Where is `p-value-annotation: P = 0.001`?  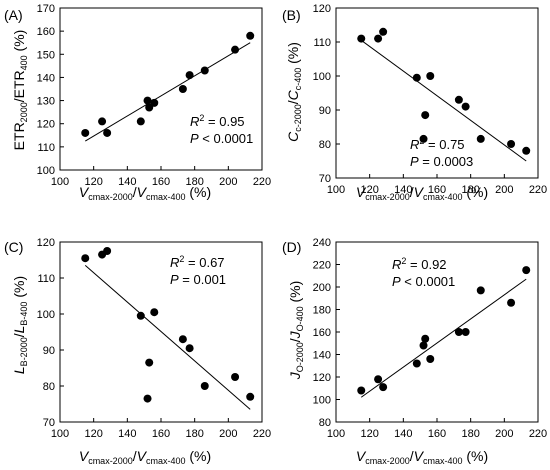
p-value-annotation: P = 0.001 is located at coordinates (198, 279).